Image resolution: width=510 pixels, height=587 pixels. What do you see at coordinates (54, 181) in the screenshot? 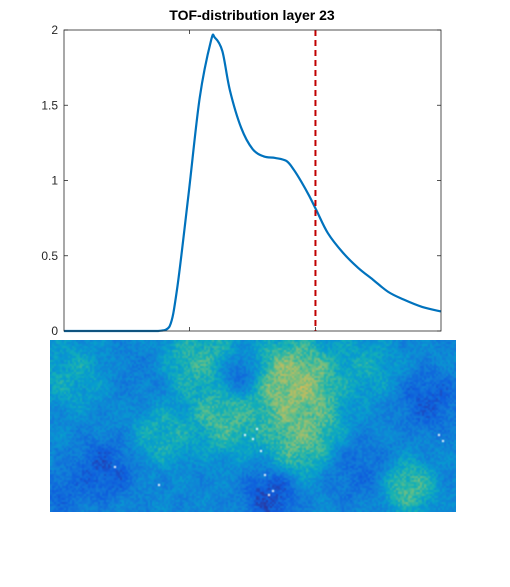
I see `y-tick-label: 1` at bounding box center [54, 181].